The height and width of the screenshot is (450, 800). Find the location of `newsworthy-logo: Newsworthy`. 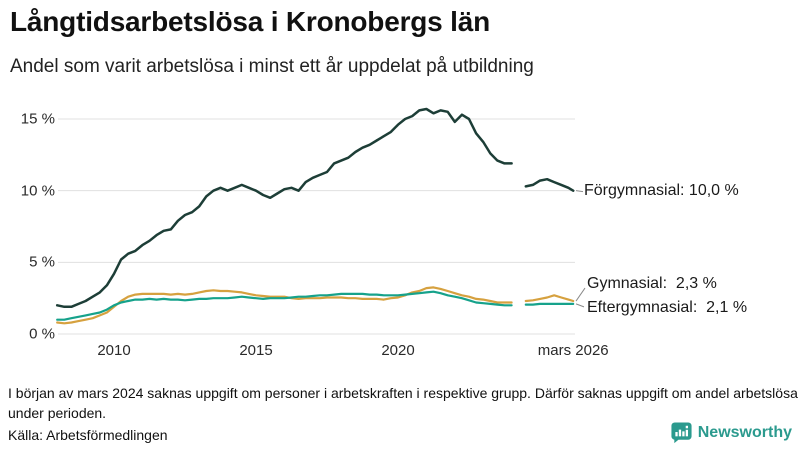

newsworthy-logo: Newsworthy is located at coordinates (731, 432).